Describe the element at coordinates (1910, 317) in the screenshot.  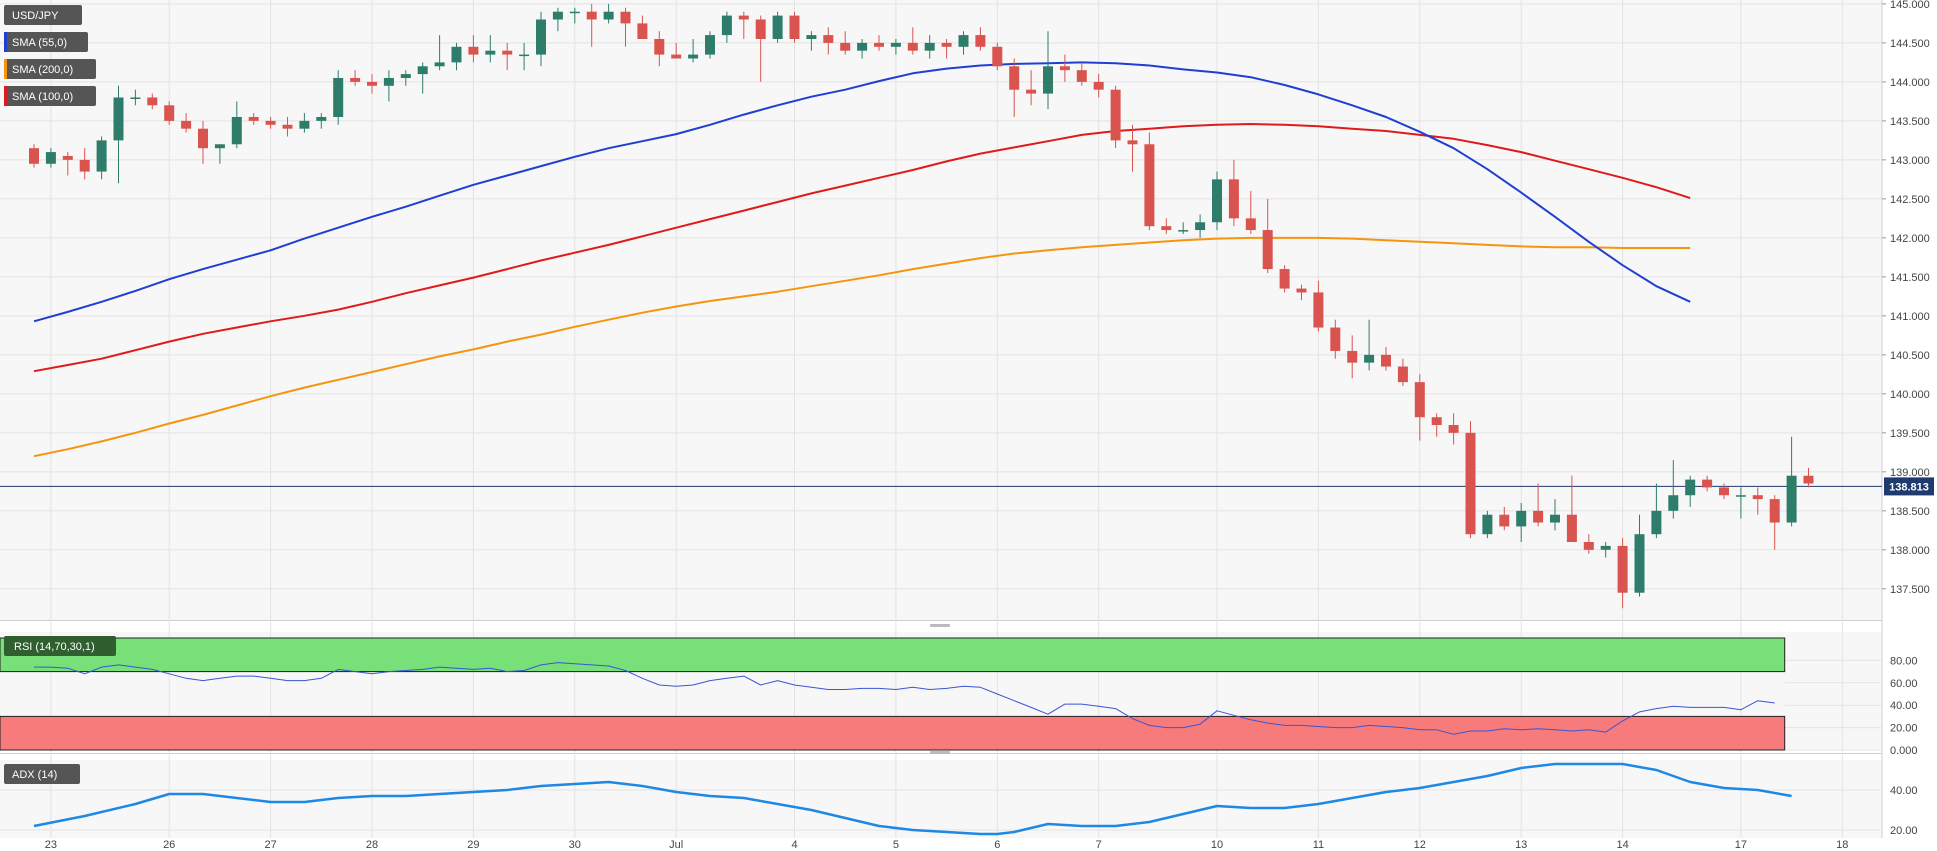
I see `y-tick-label: 141.000` at that location.